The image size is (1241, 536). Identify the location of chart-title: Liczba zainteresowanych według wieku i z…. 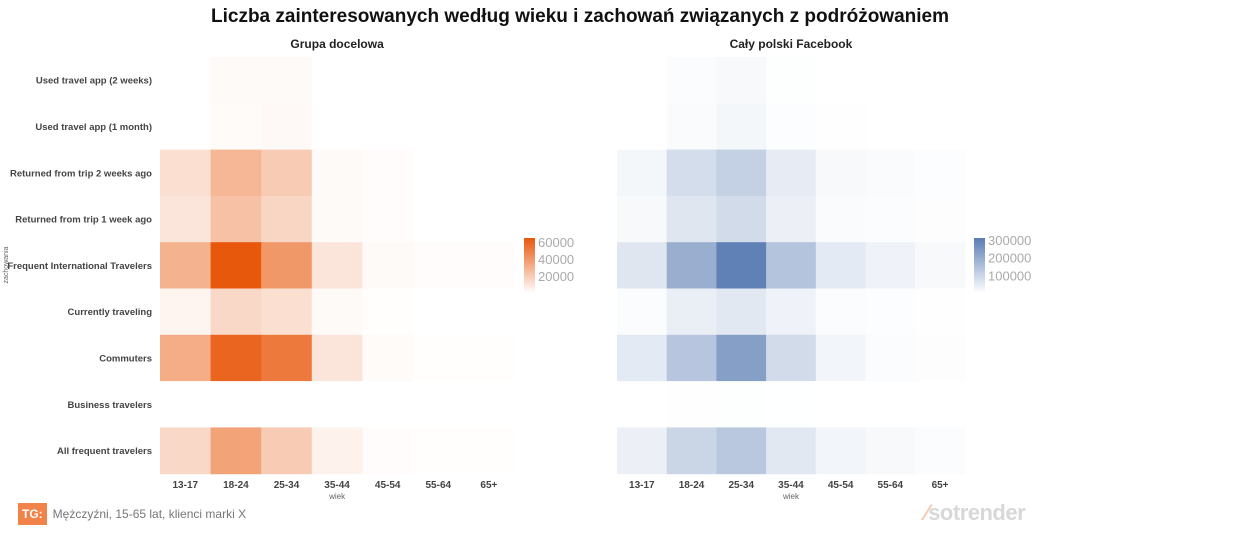
(580, 16).